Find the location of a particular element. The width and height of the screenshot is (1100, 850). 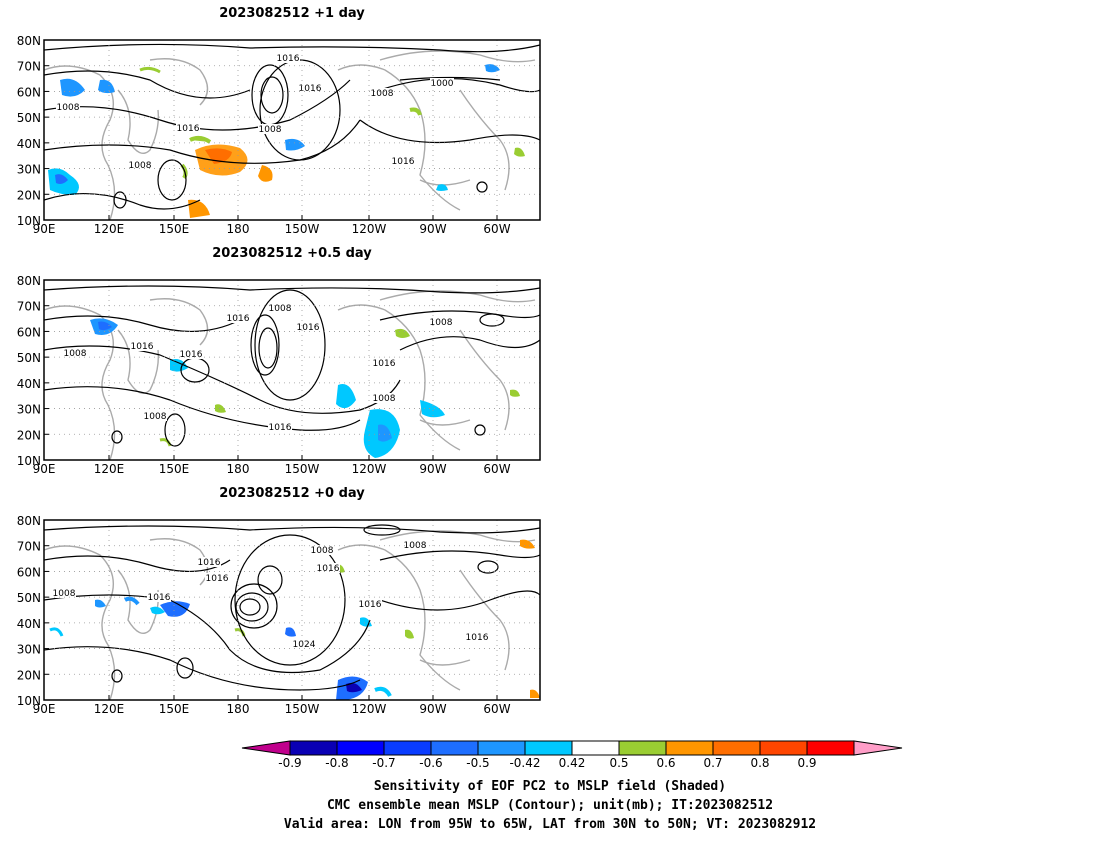

colorbar-tick-label: -0.5 is located at coordinates (477, 763).